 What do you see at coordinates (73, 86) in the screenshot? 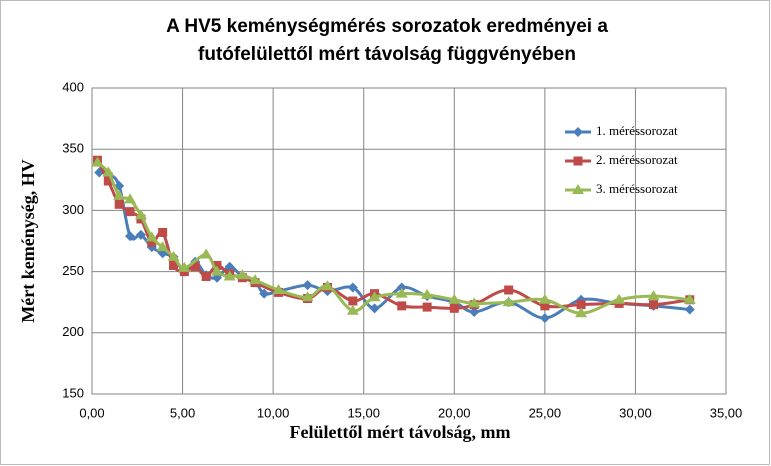
I see `y-tick-label: 400` at bounding box center [73, 86].